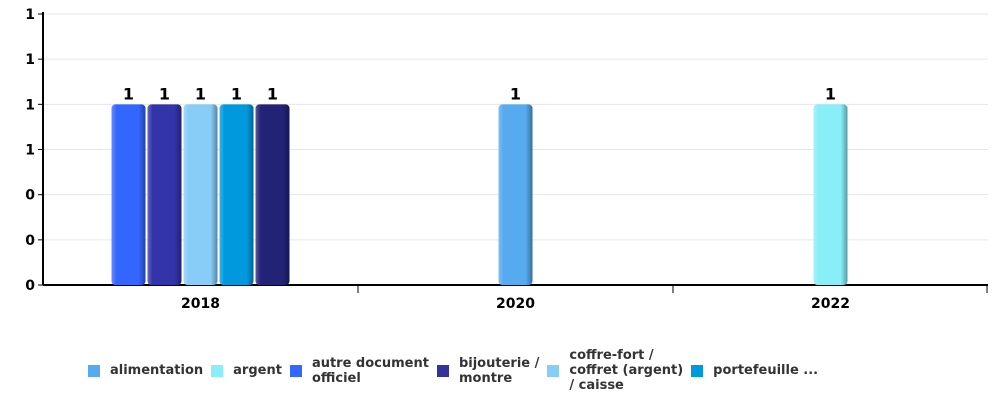 This screenshot has width=994, height=402. Describe the element at coordinates (370, 370) in the screenshot. I see `legend-label: autre document officiel` at that location.